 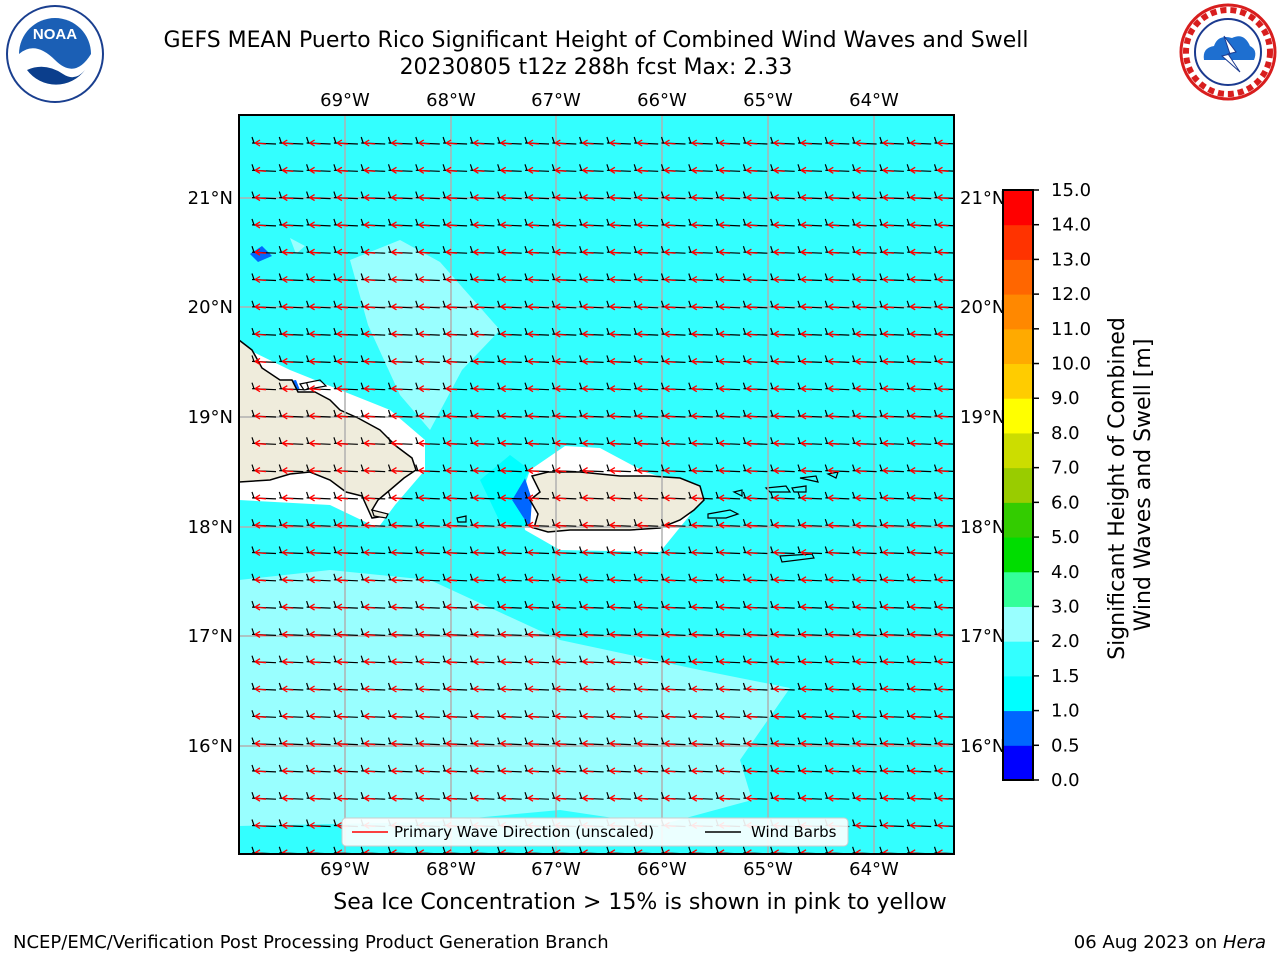 I want to click on footer-date: 06 Aug 2023 on Hera, so click(x=1170, y=942).